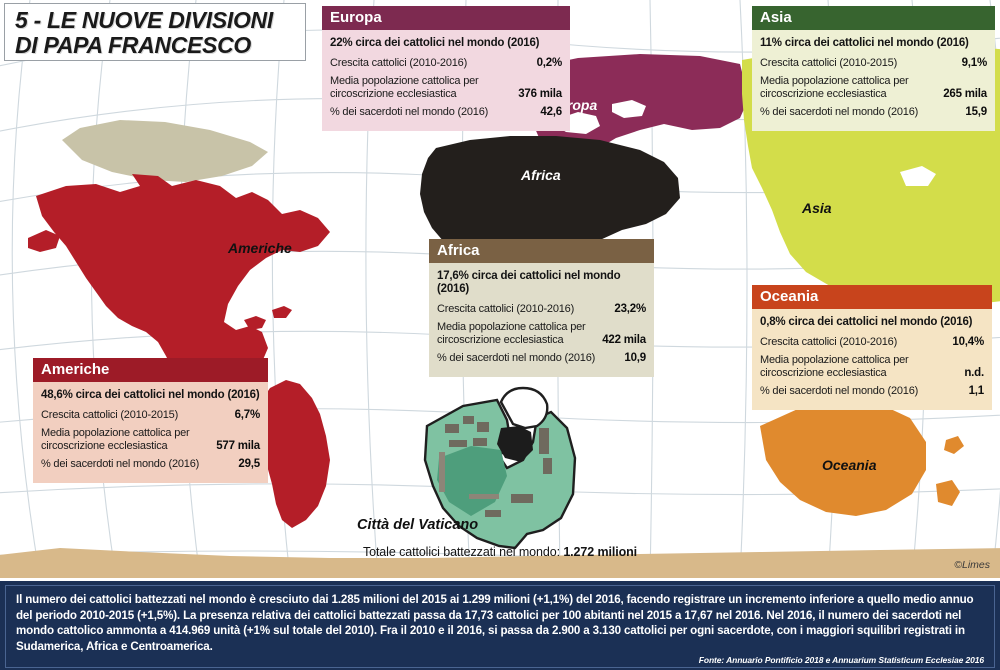 The width and height of the screenshot is (1000, 670). What do you see at coordinates (549, 63) in the screenshot?
I see `row-value: 0,2%` at bounding box center [549, 63].